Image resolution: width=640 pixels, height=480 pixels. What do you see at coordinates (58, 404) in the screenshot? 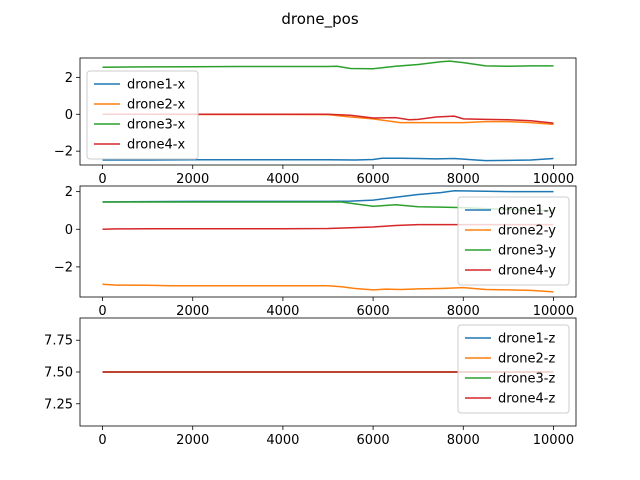
I see `y-tick-label: 7.25` at bounding box center [58, 404].